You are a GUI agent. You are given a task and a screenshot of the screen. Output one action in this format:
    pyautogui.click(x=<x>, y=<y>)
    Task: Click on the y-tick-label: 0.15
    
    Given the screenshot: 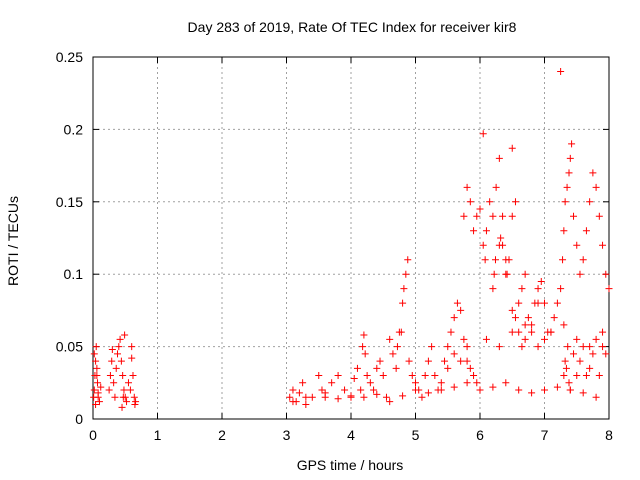 What is the action you would take?
    pyautogui.click(x=69, y=202)
    